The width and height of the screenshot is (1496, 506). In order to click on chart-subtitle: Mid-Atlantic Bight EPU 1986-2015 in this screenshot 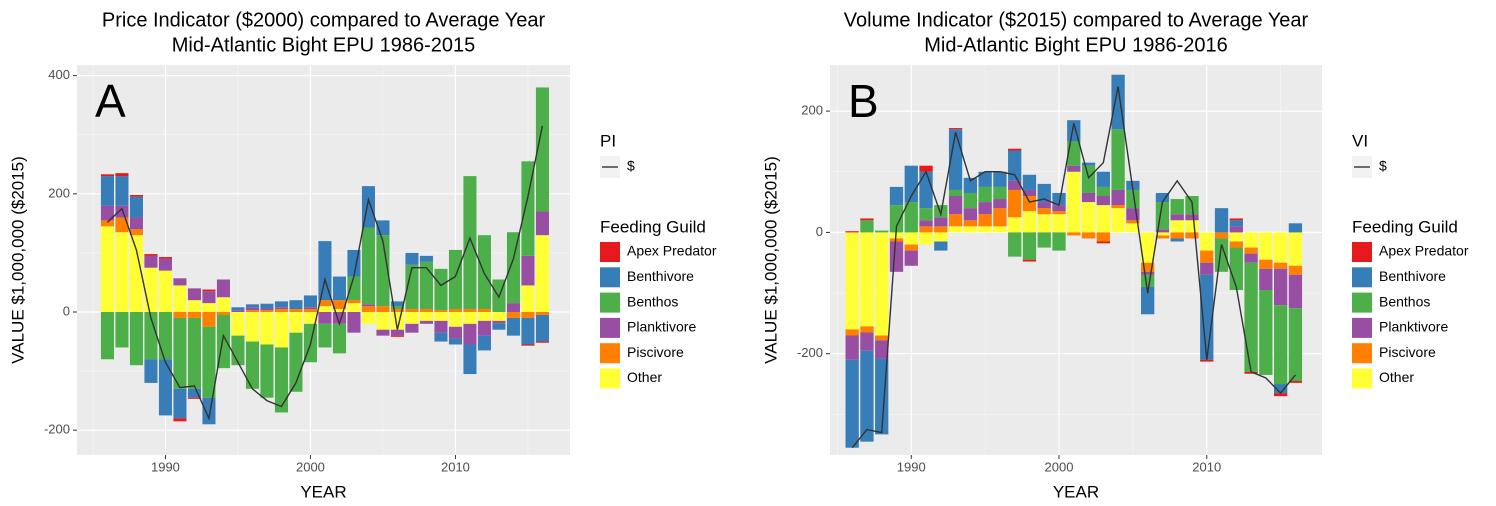, I will do `click(324, 45)`.